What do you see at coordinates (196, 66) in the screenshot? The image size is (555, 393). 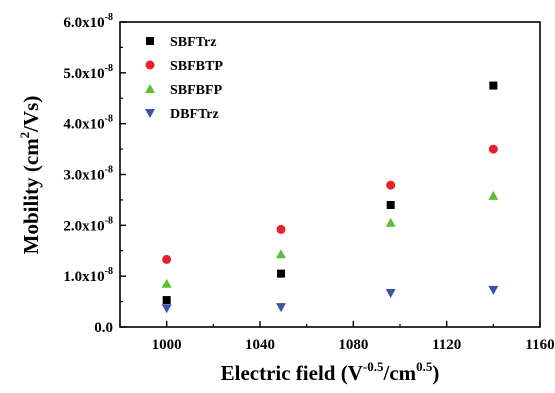 I see `legend-label: SBFBTP` at bounding box center [196, 66].